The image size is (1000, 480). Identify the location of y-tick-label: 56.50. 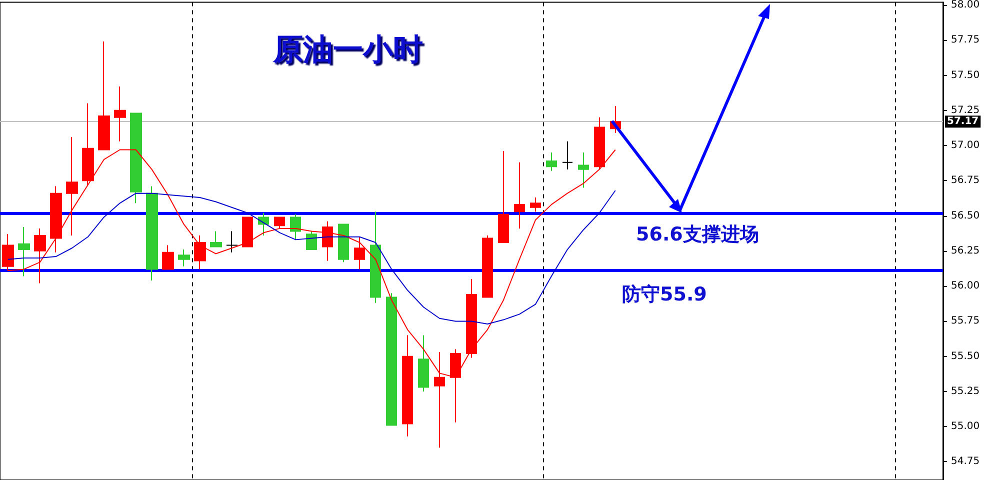
(965, 216).